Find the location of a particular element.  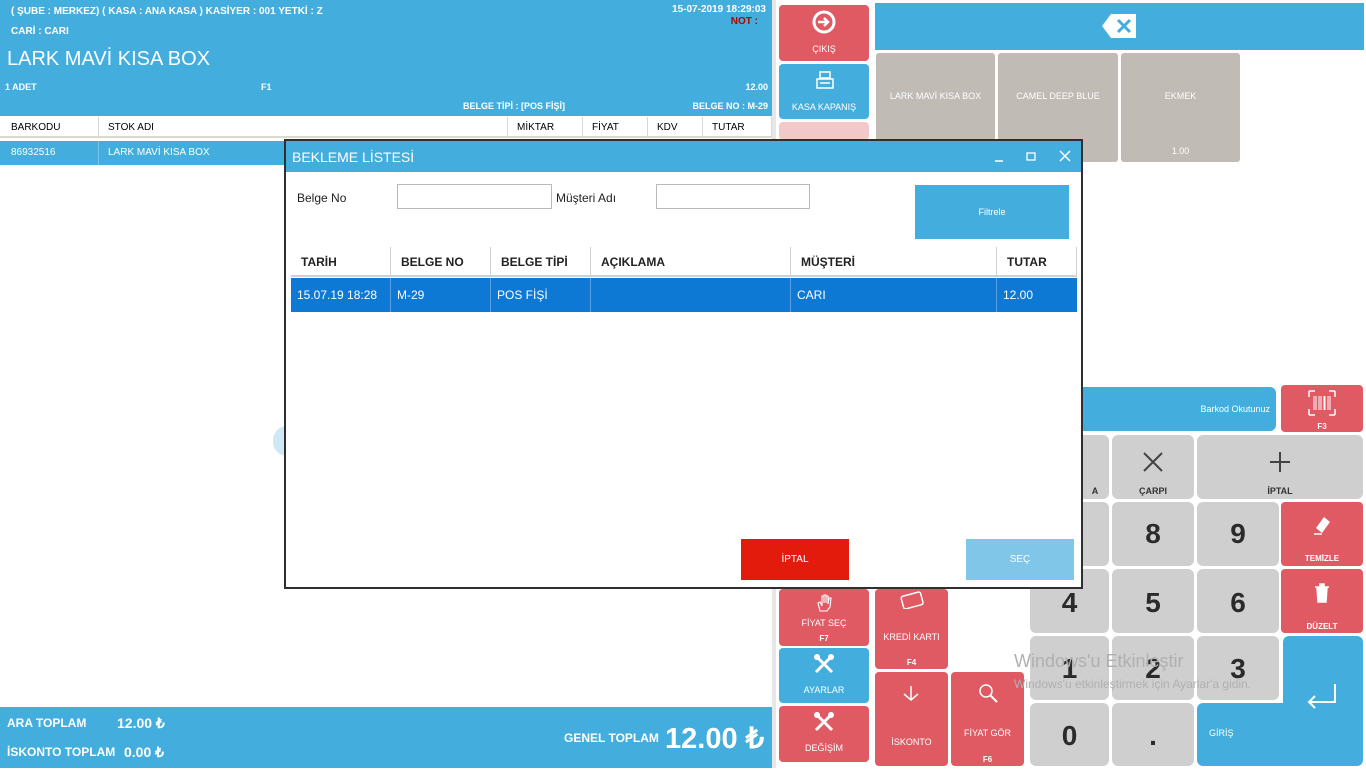

cancel-button: İPTAL is located at coordinates (795, 559).